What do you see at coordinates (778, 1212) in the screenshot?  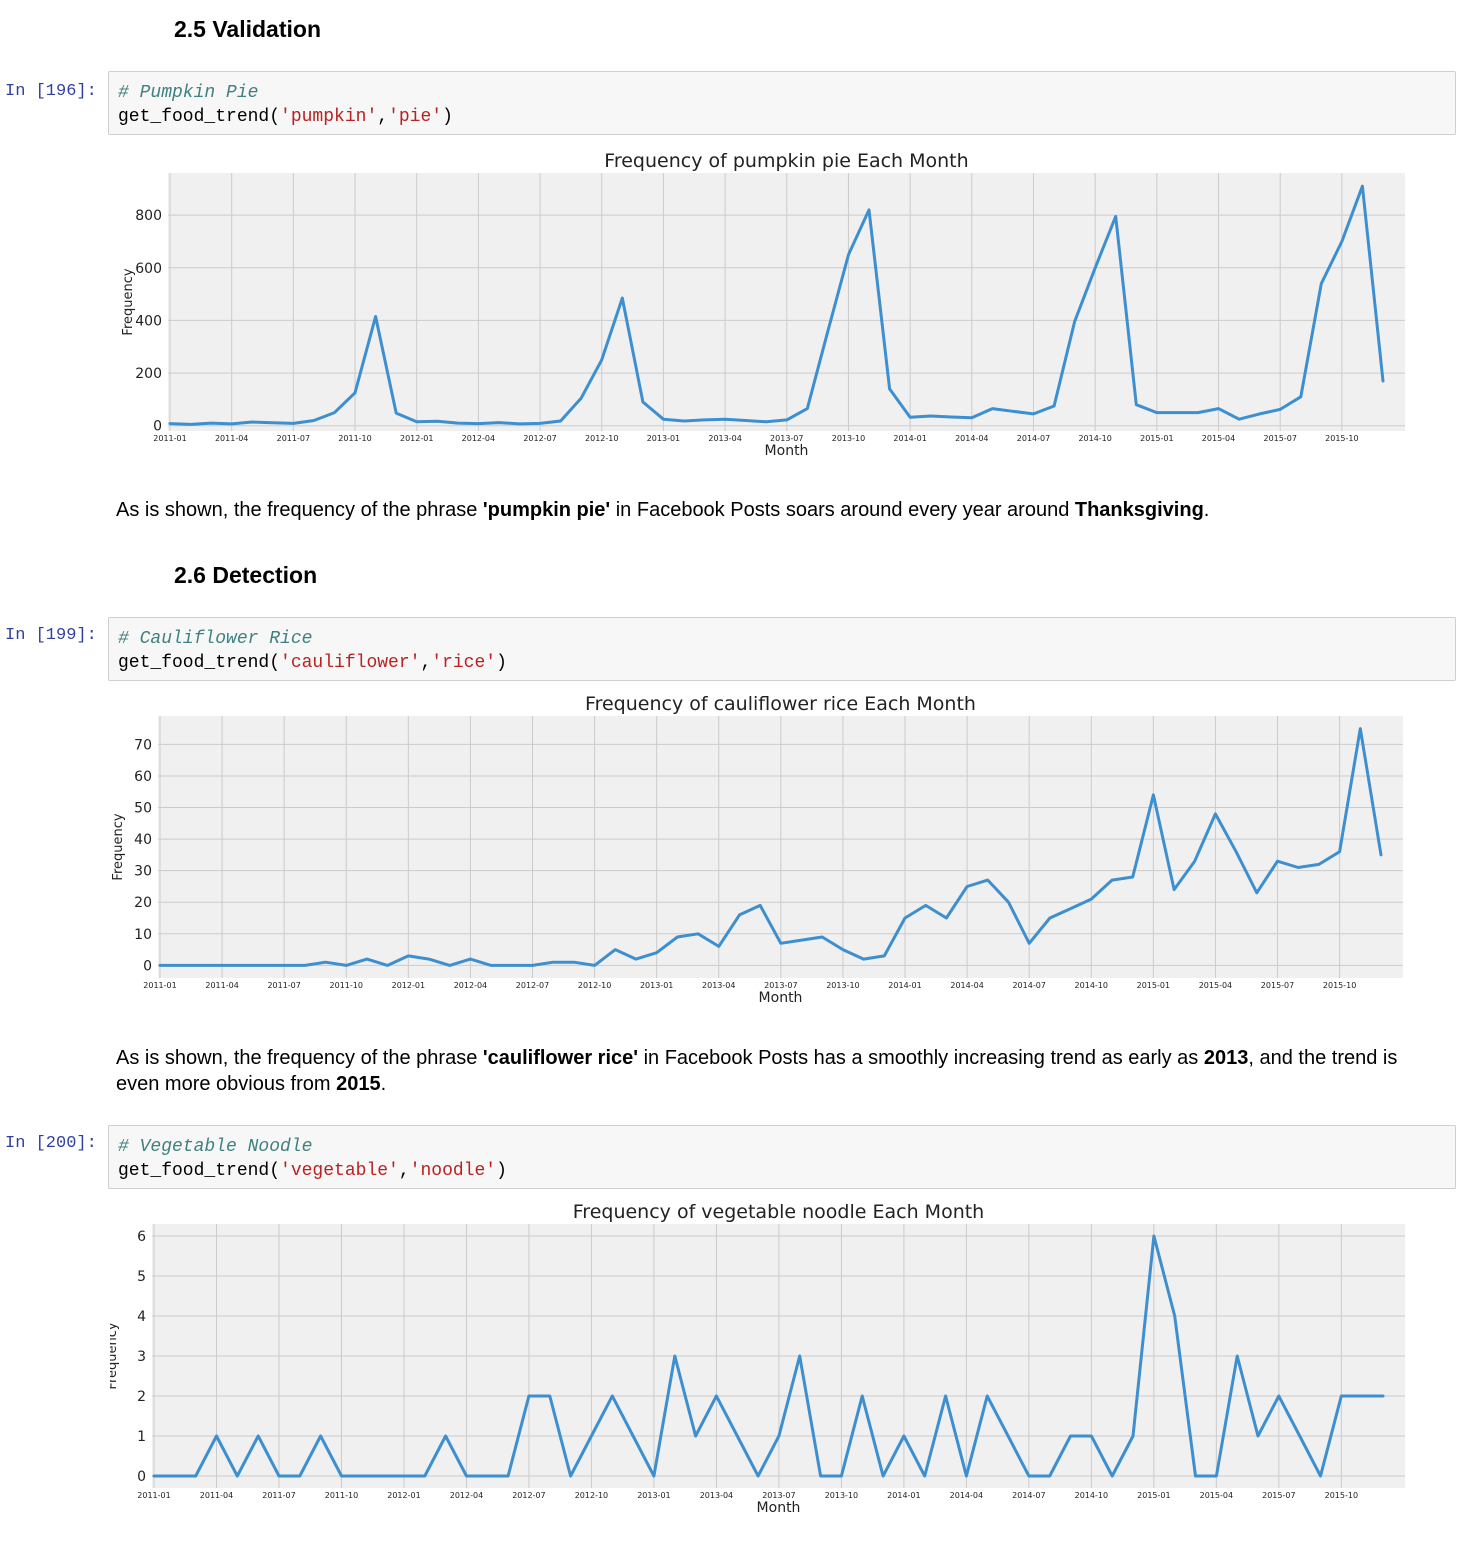 I see `chart-title: Frequency of vegetable noodle Each Month` at bounding box center [778, 1212].